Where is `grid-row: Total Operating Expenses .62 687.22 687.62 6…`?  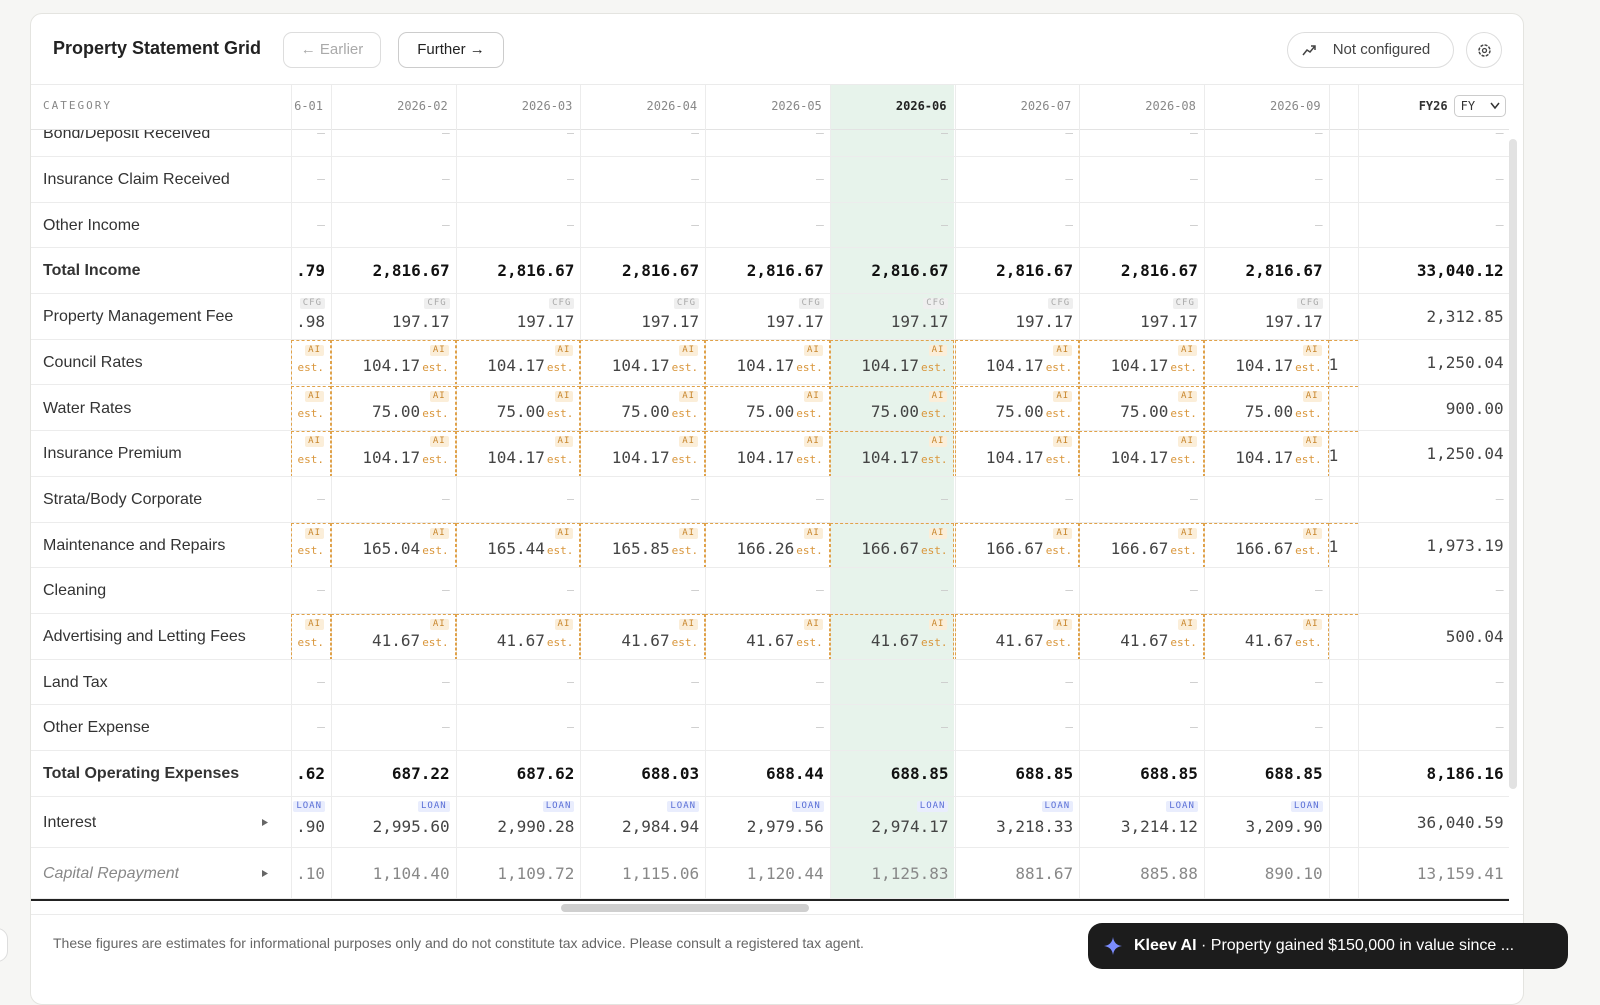
grid-row: Total Operating Expenses .62 687.22 687.62 6… is located at coordinates (770, 774).